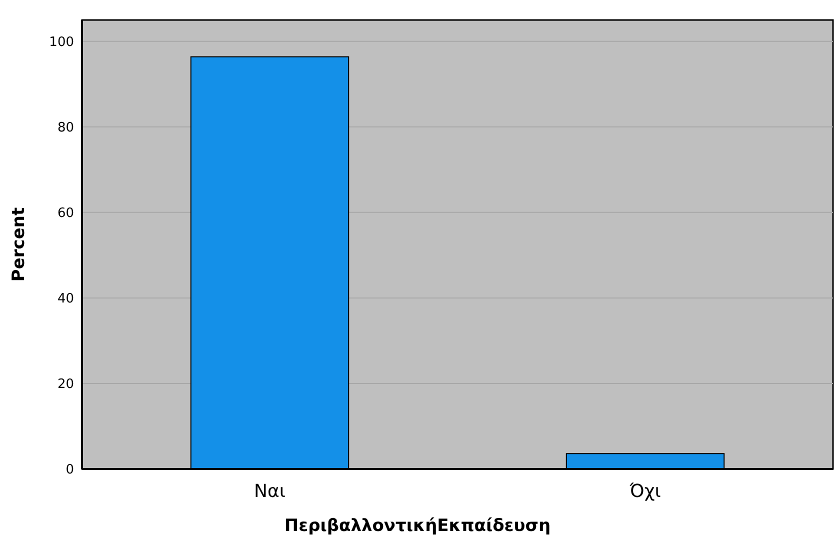 The image size is (837, 543). Describe the element at coordinates (270, 491) in the screenshot. I see `x-tick-label: Ναι` at that location.